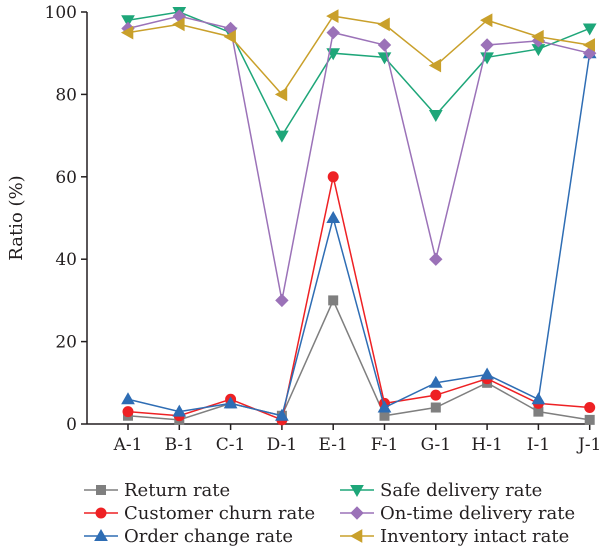 Image resolution: width=600 pixels, height=551 pixels. Describe the element at coordinates (208, 536) in the screenshot. I see `legend-label: Order change rate` at that location.